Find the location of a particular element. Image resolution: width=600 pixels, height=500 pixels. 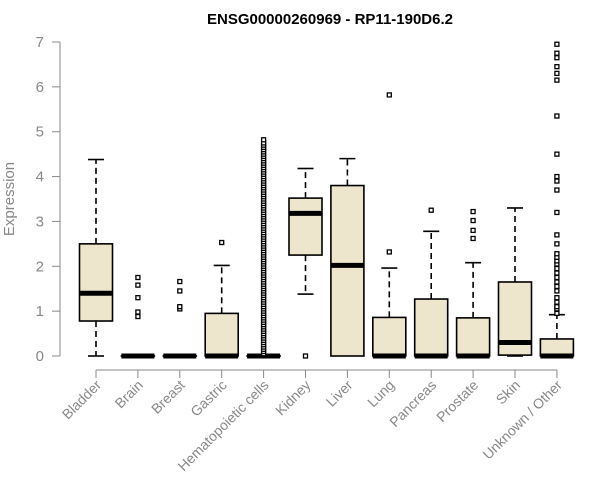

y-tick-label: 5 is located at coordinates (40, 132).